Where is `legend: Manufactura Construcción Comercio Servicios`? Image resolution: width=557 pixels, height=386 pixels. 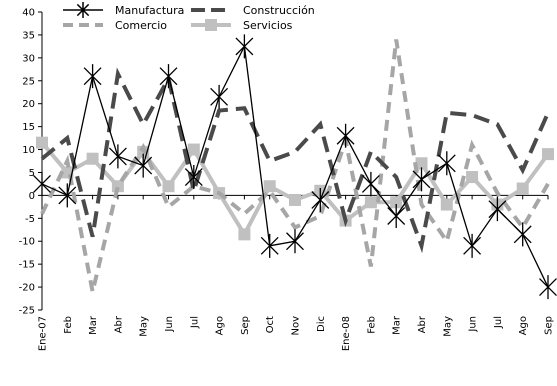
legend: Manufactura Construcción Comercio Servicios is located at coordinates (189, 17).